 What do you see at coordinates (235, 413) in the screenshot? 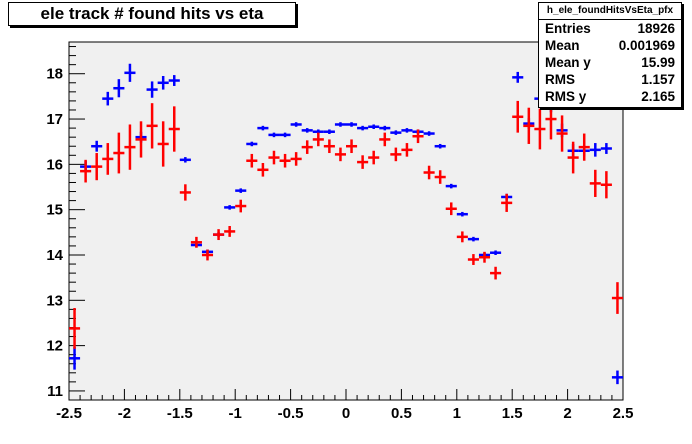
I see `x-tick-label: -1` at bounding box center [235, 413].